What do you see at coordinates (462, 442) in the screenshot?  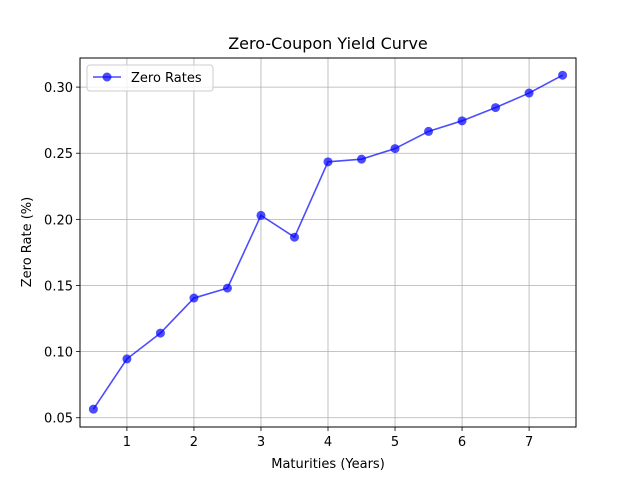 I see `x-tick-label: 6` at bounding box center [462, 442].